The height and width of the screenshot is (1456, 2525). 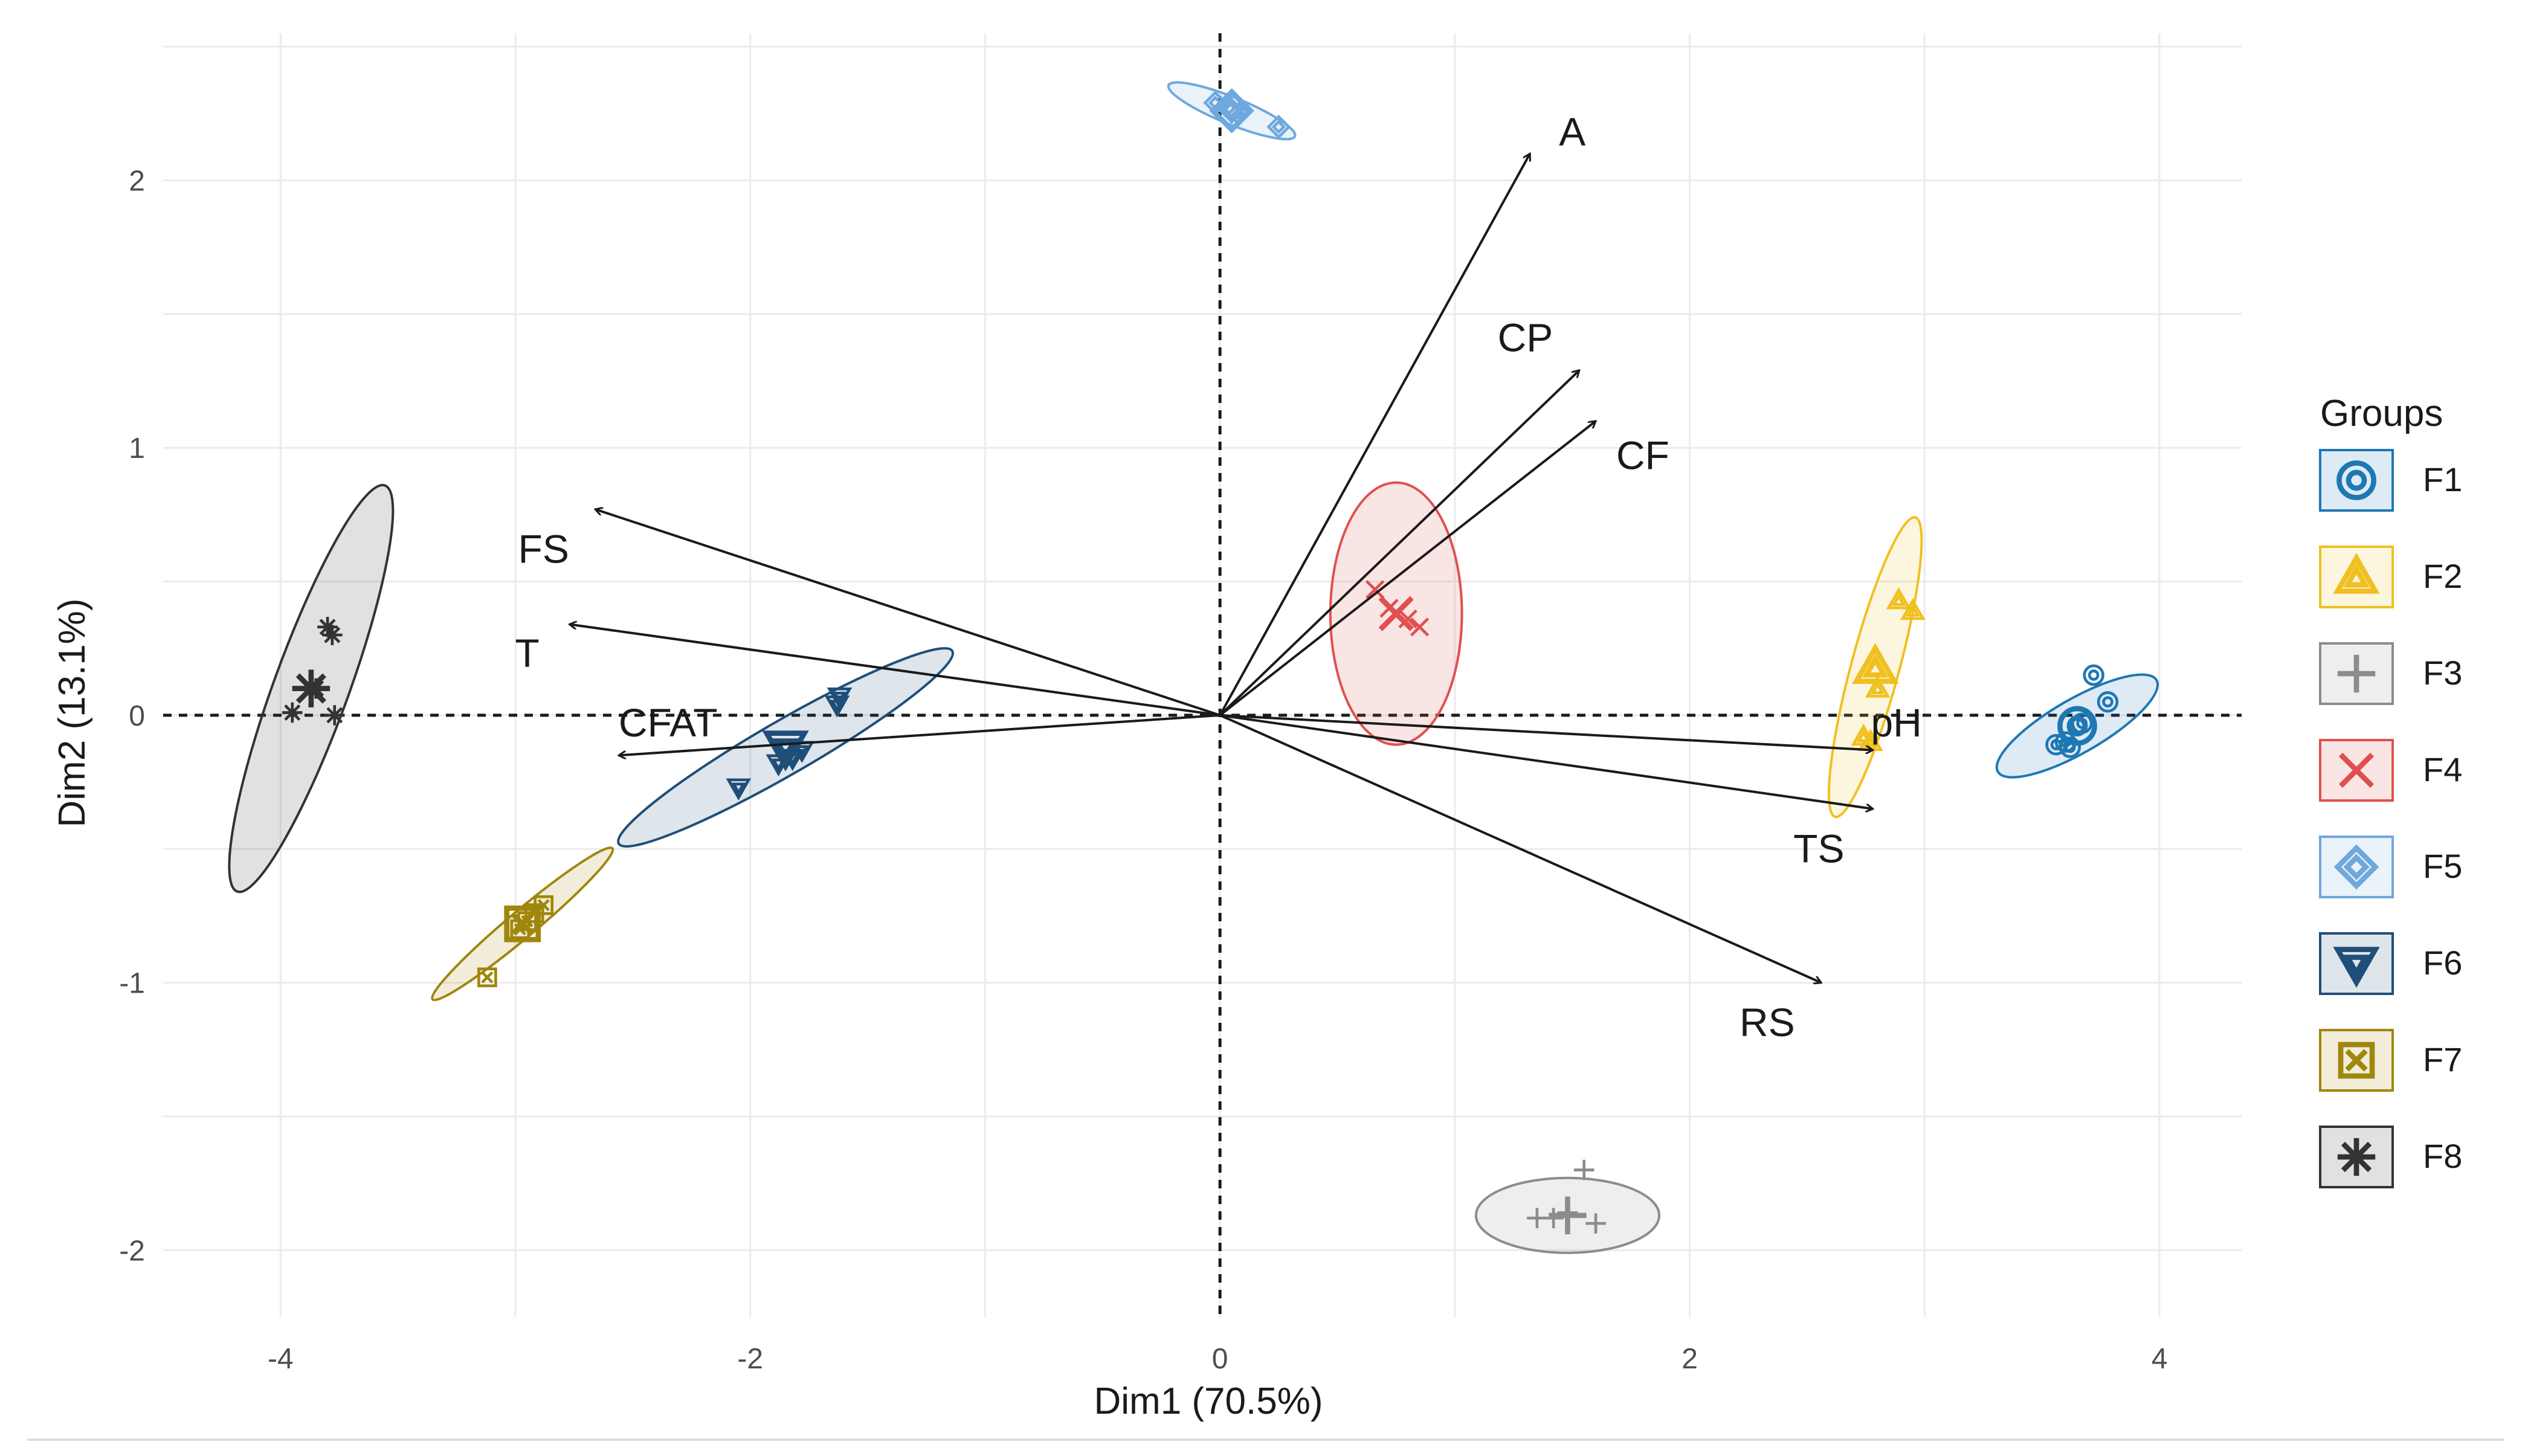 I want to click on x-tick-label: -2, so click(x=750, y=1359).